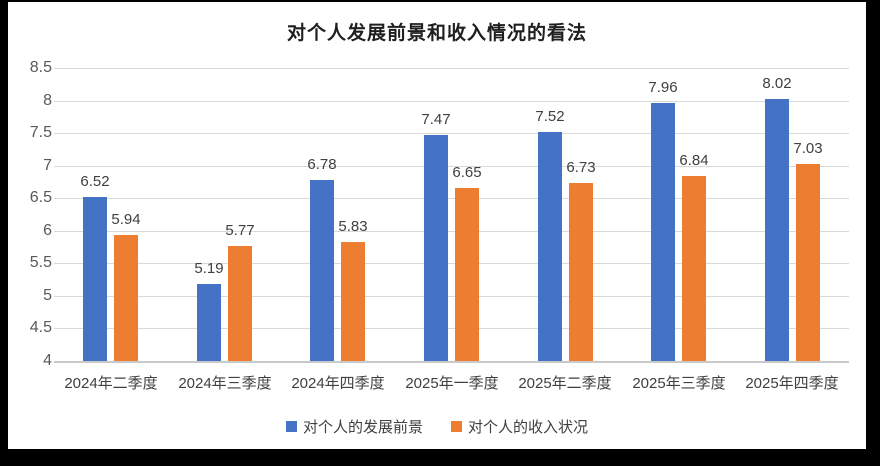 This screenshot has width=880, height=466. What do you see at coordinates (240, 230) in the screenshot?
I see `bar-value-label: 5.77` at bounding box center [240, 230].